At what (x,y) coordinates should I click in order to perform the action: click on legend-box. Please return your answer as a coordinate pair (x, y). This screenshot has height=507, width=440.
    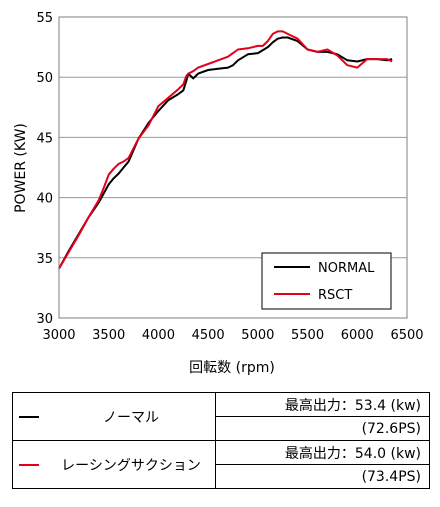
    Looking at the image, I should click on (326, 281).